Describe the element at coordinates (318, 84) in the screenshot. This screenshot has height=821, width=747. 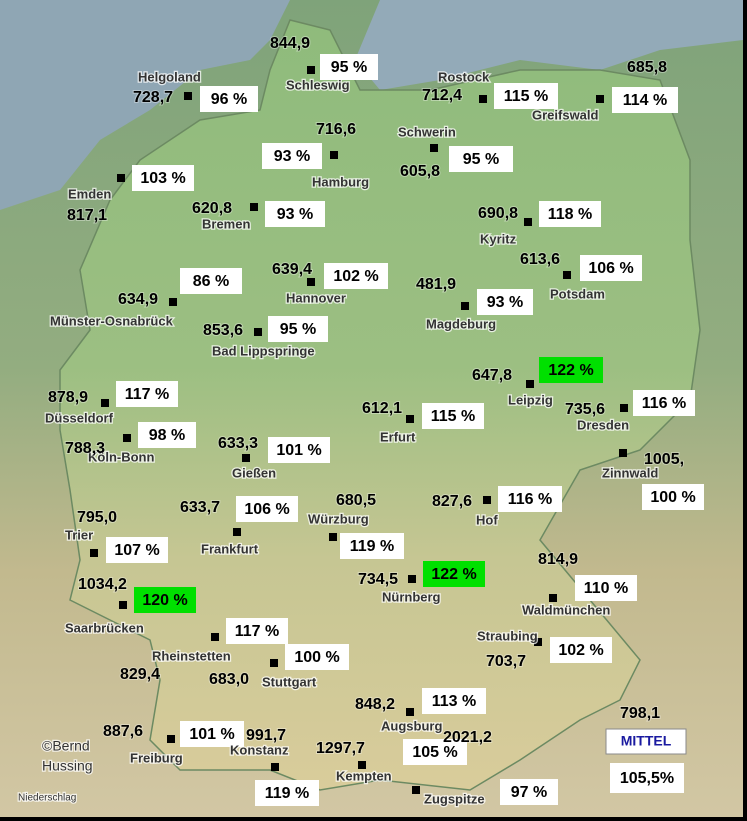
I see `station-name: Schleswig` at that location.